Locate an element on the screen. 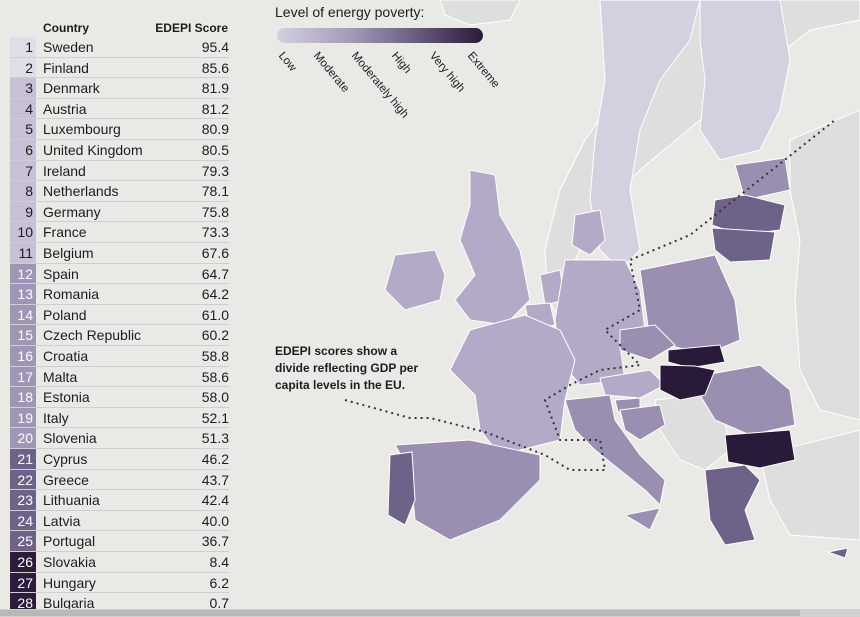  country-cell: Poland is located at coordinates (65, 314).